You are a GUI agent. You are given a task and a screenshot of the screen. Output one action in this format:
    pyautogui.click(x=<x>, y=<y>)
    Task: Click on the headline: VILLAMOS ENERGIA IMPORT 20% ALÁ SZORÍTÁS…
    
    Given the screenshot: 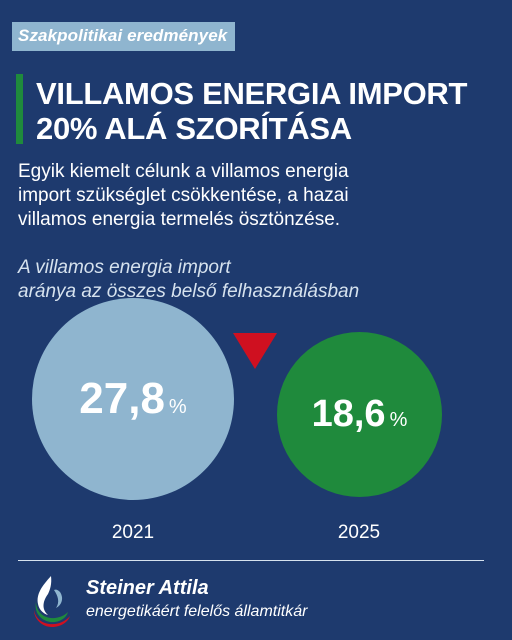 What is the action you would take?
    pyautogui.click(x=251, y=111)
    